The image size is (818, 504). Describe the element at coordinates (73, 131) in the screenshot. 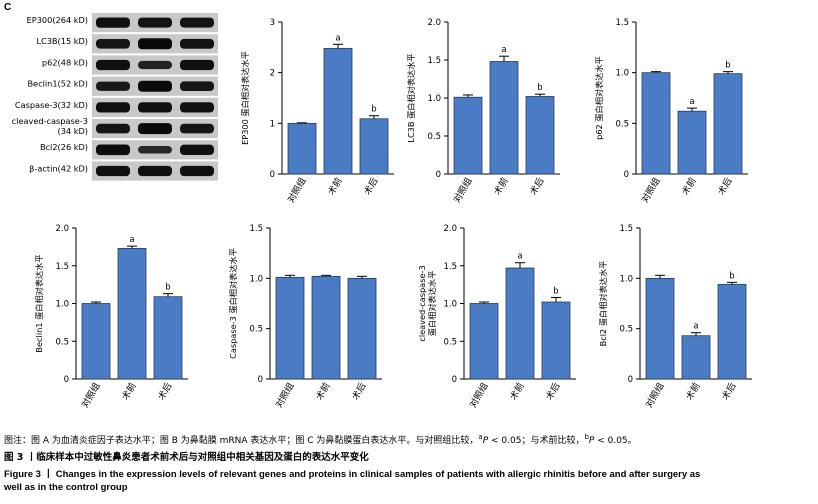

I see `blot-band-label: (34 kD)` at that location.